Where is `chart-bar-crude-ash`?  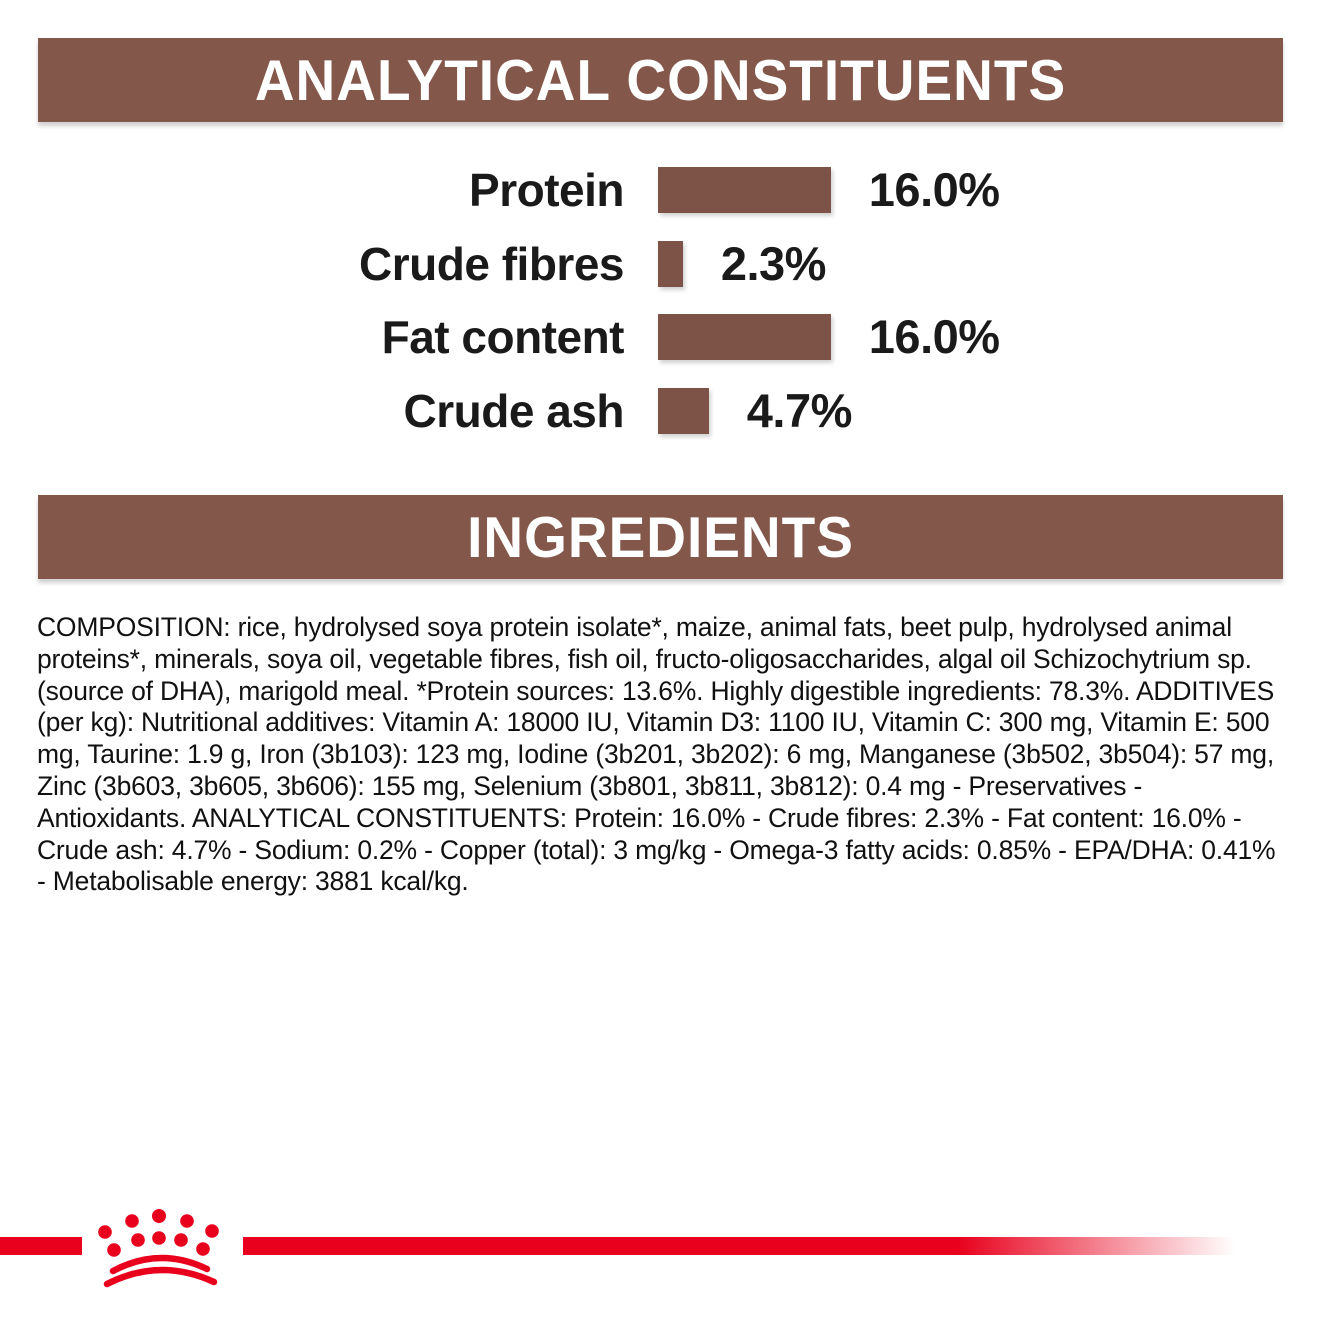 chart-bar-crude-ash is located at coordinates (683, 410).